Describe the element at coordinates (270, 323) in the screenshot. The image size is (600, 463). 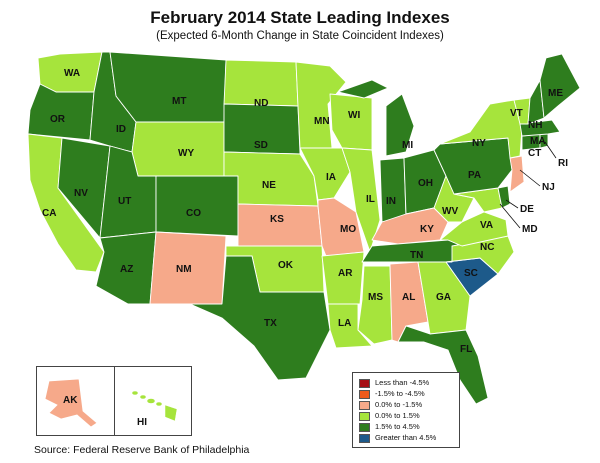
I see `label-TX: TX` at that location.